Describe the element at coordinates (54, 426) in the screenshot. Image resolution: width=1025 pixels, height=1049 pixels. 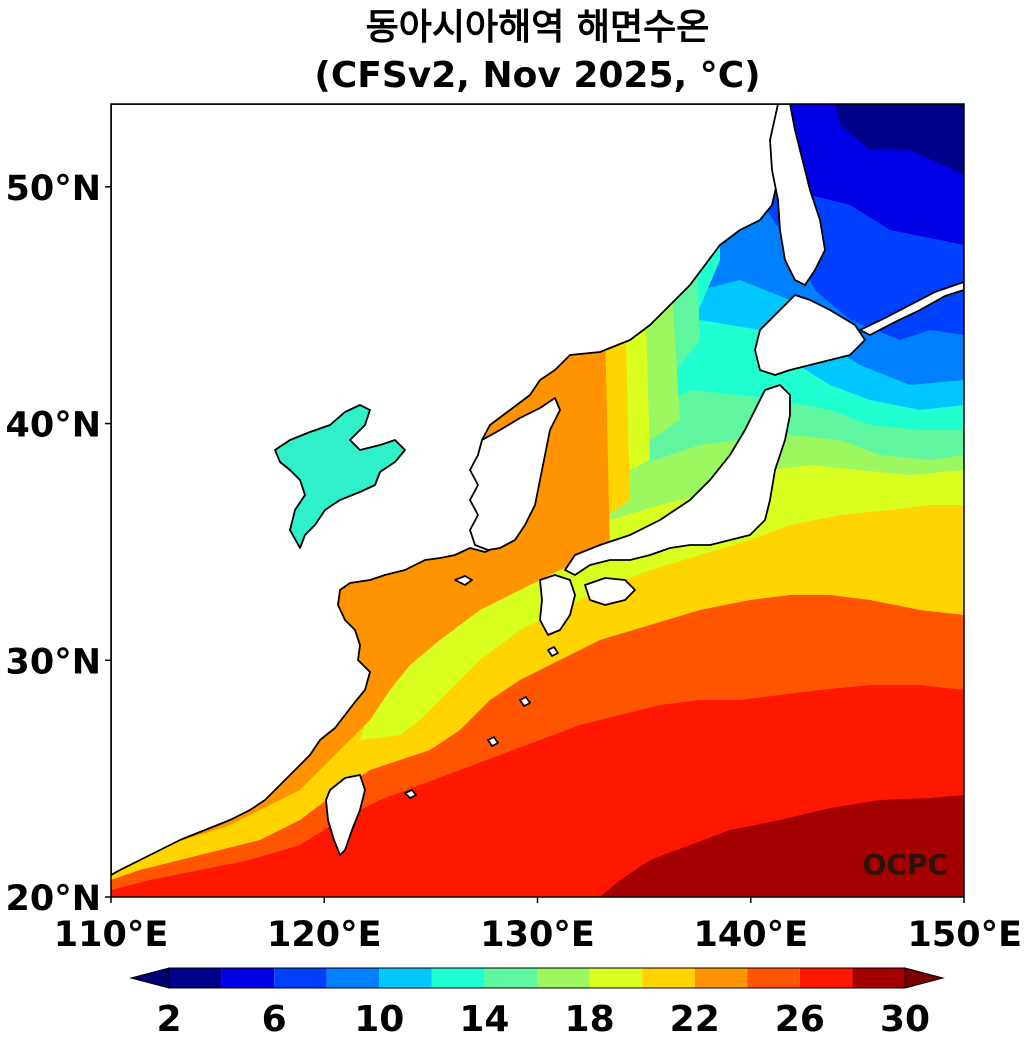
I see `latitude-tick-label: 40°N` at that location.